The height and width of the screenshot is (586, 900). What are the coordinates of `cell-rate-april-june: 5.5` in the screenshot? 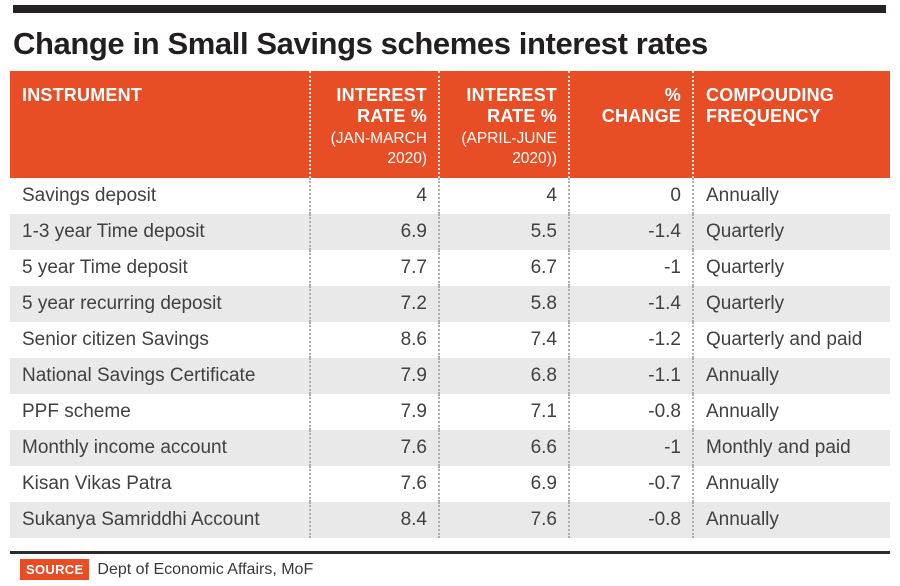 It's located at (503, 232).